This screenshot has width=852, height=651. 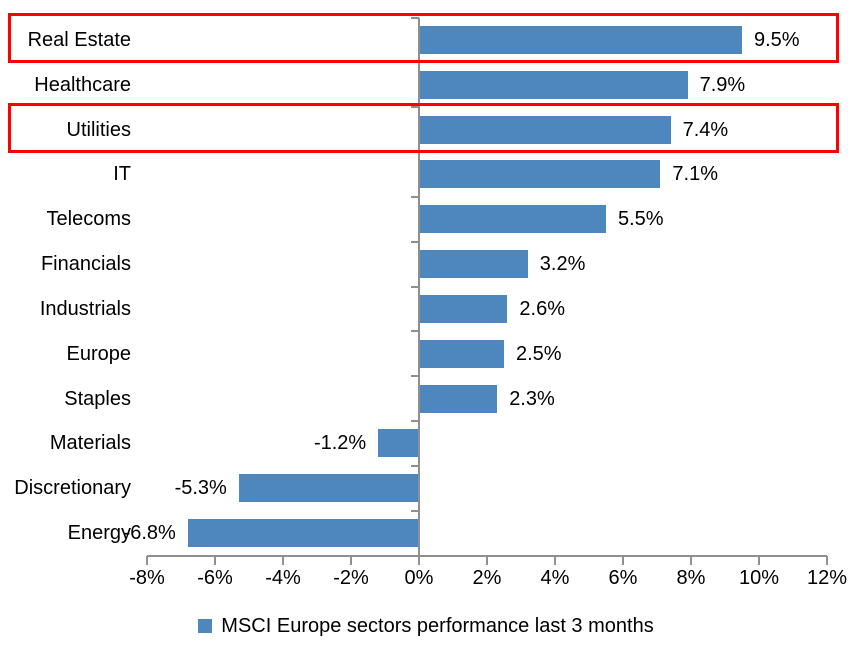 I want to click on x-tick-label-0-: 0%, so click(x=419, y=578).